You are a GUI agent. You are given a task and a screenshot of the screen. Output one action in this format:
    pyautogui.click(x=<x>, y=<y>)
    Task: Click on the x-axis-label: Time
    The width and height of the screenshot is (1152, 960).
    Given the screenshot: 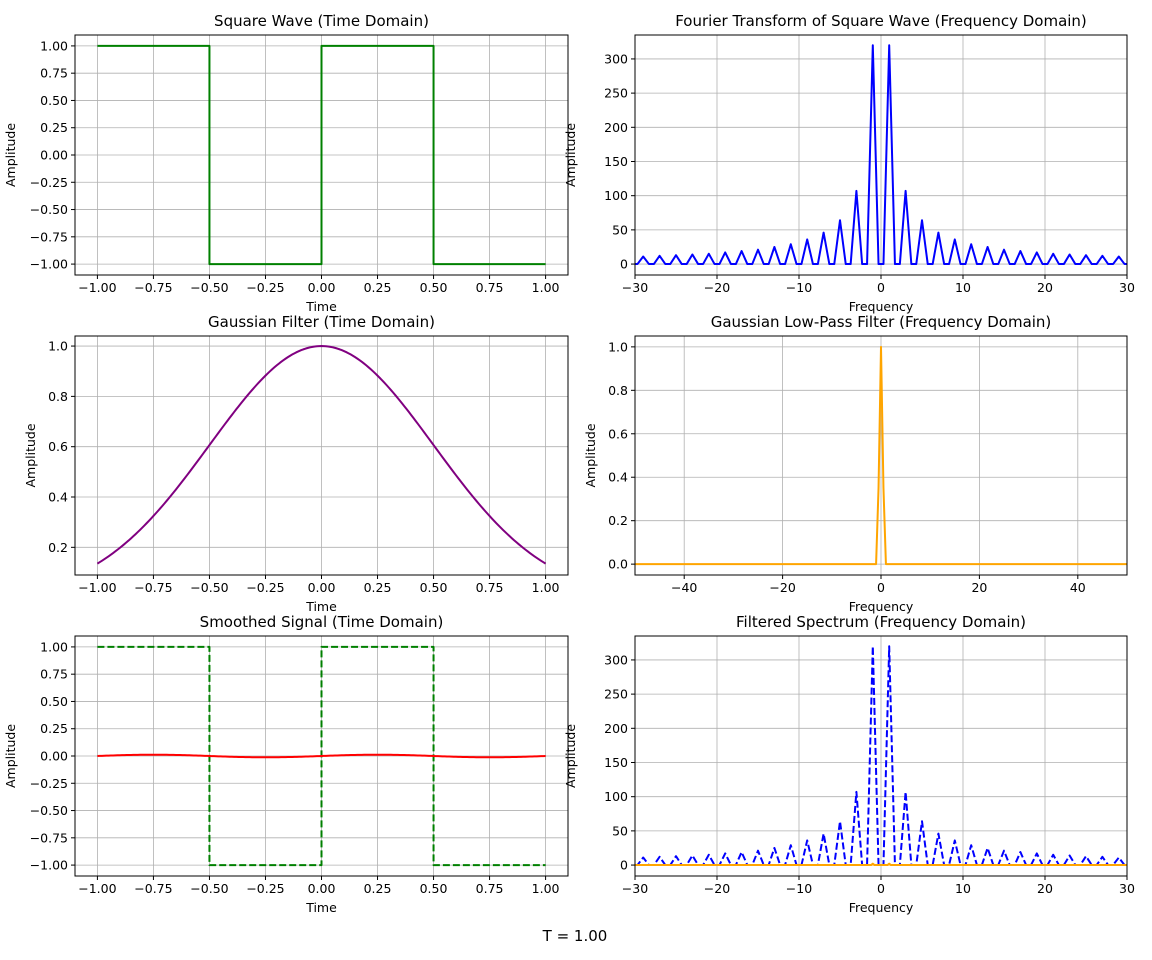 What is the action you would take?
    pyautogui.click(x=321, y=907)
    